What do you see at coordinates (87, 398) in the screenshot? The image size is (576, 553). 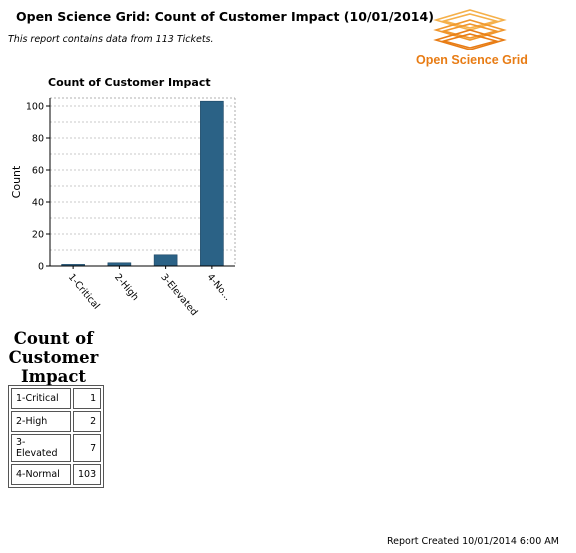 I see `table-cell-count: 1` at bounding box center [87, 398].